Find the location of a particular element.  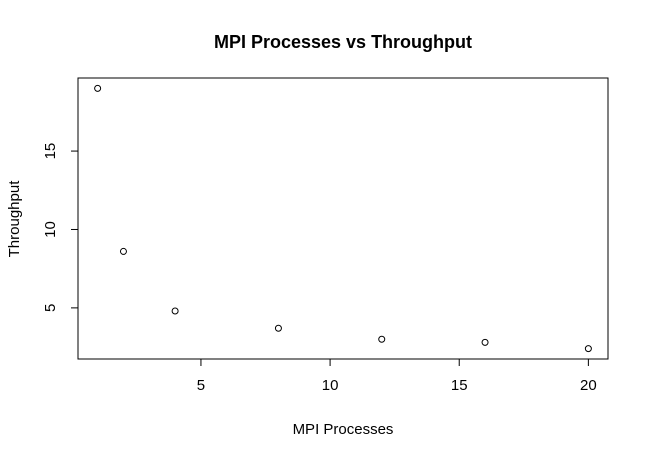

y-tick-label: 15 is located at coordinates (50, 151).